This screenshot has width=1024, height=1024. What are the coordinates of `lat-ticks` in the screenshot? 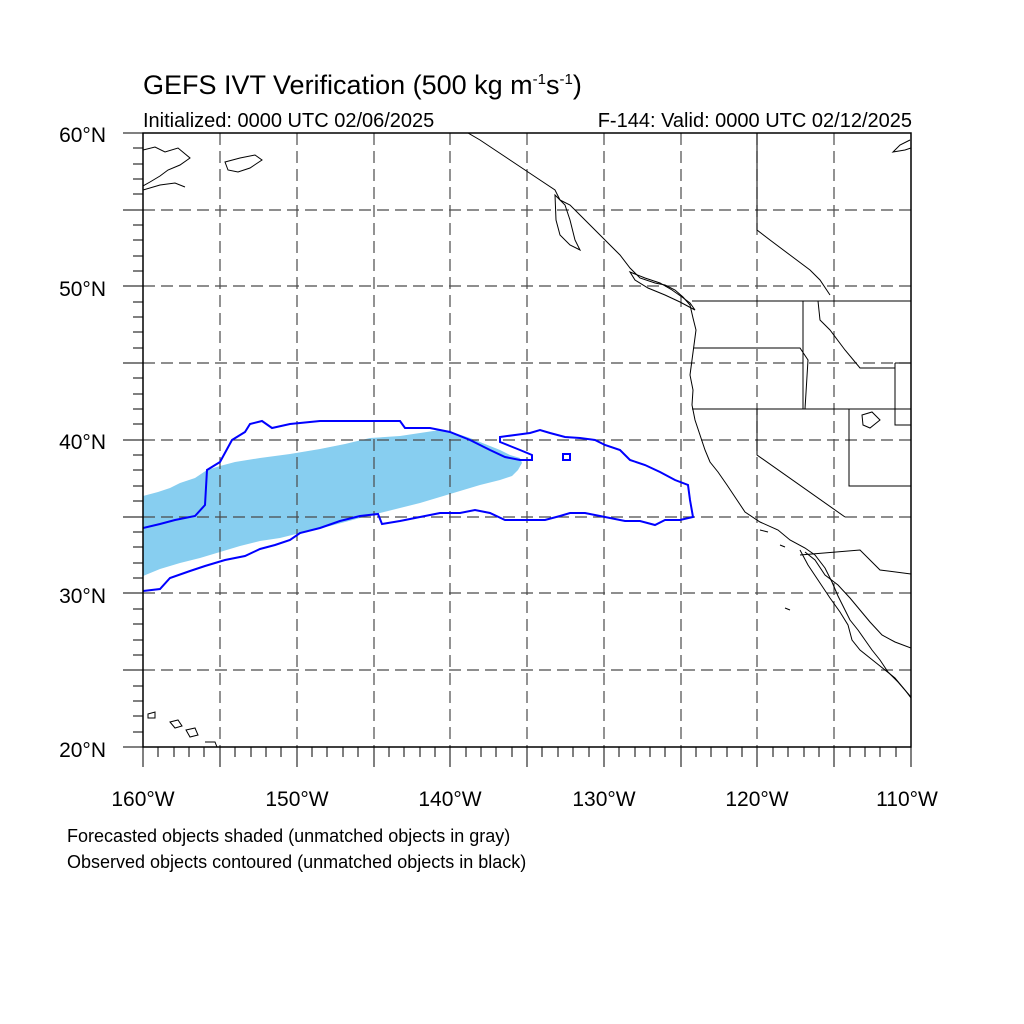 It's located at (133, 440).